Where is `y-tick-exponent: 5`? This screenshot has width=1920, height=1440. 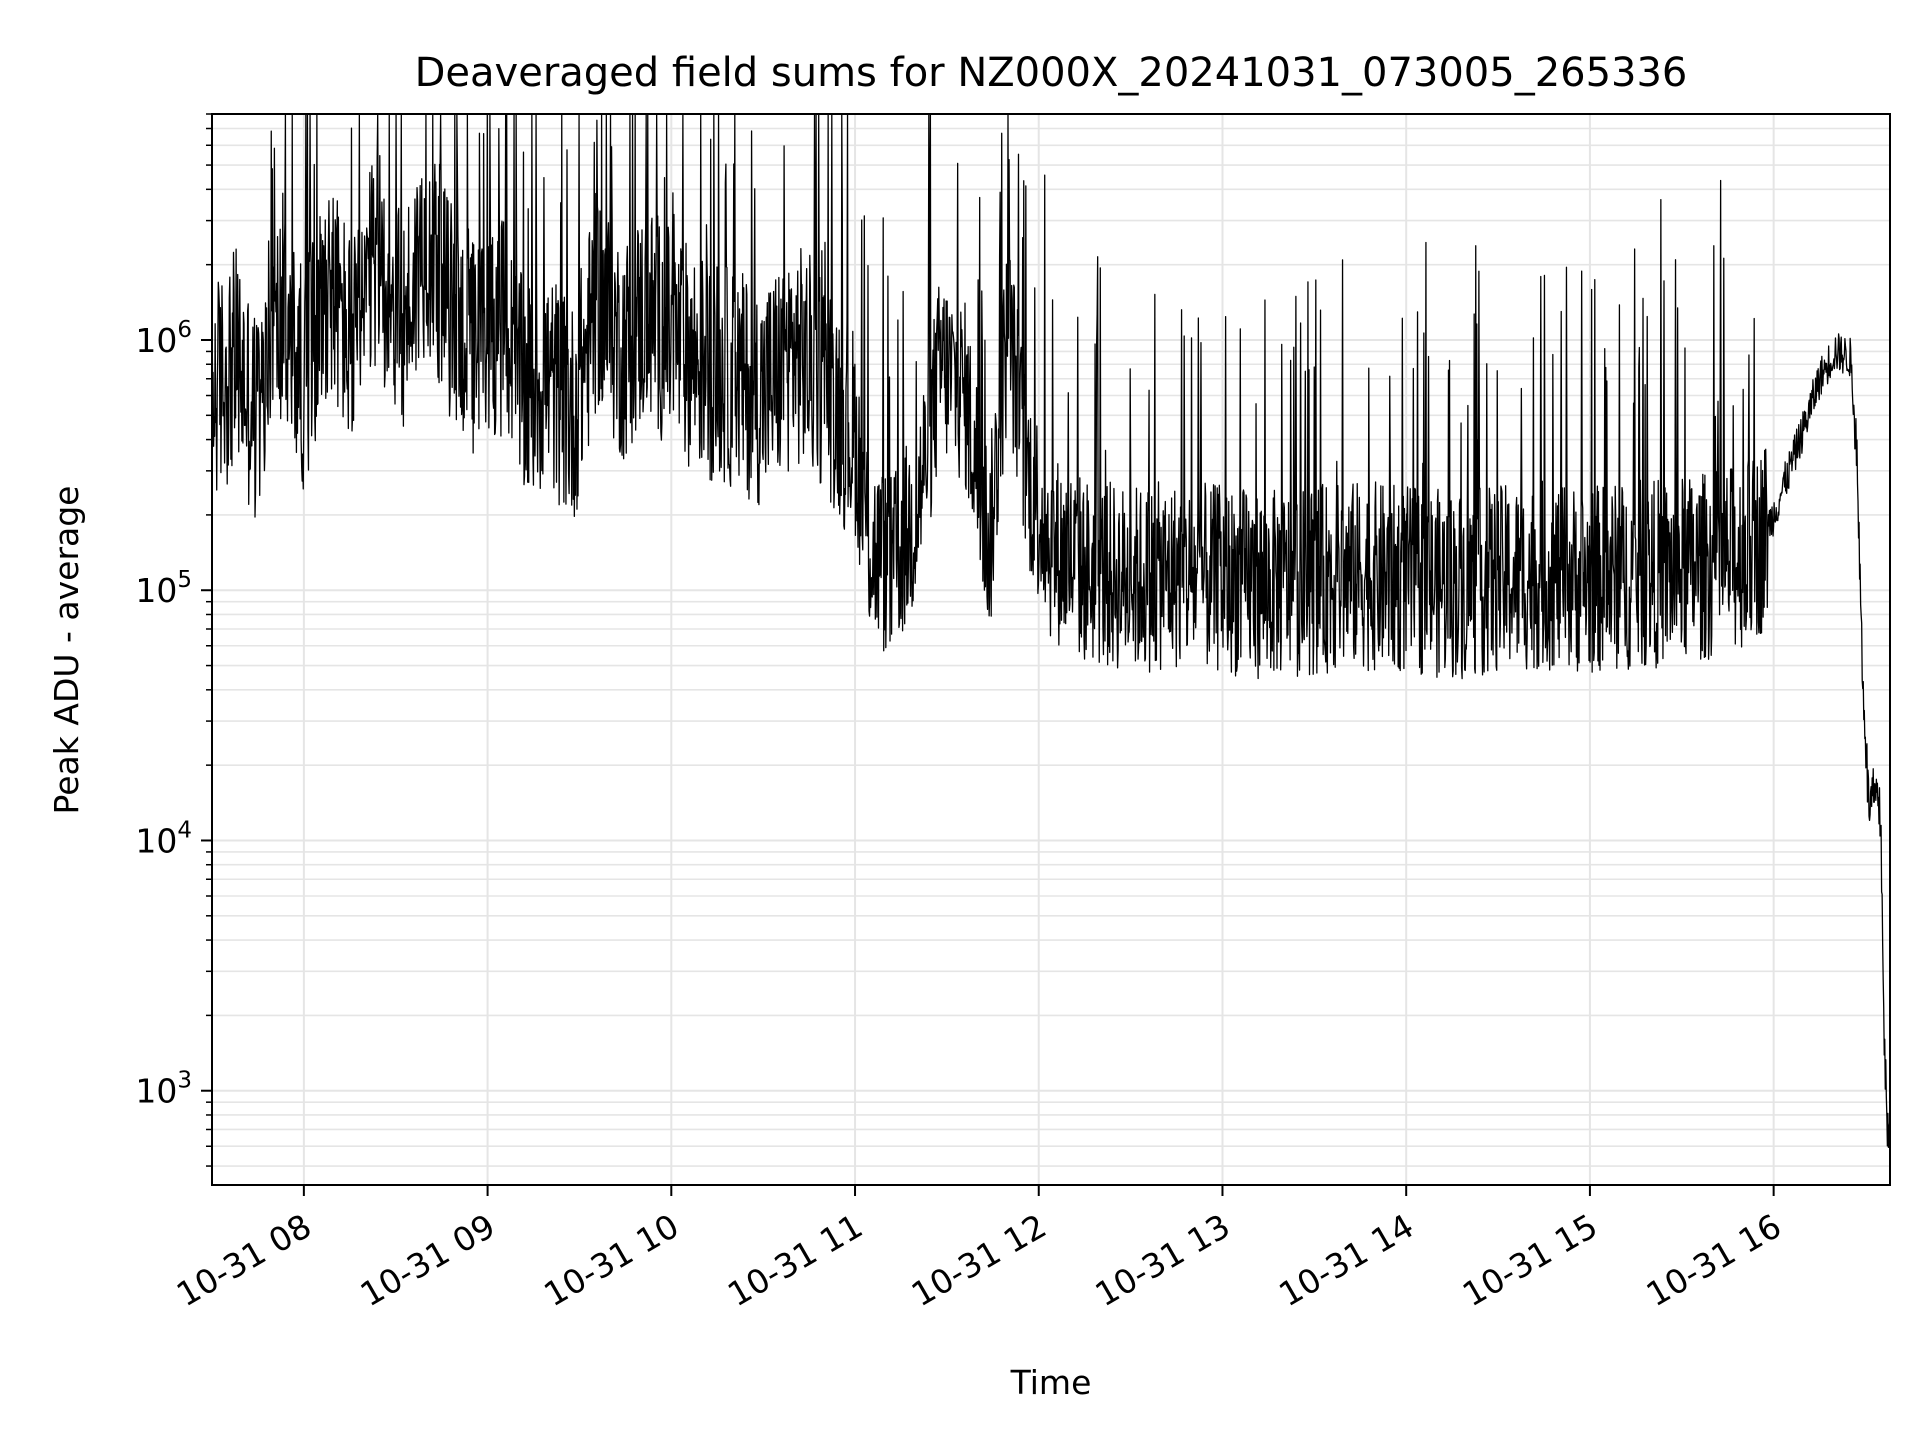 y-tick-exponent: 5 is located at coordinates (184, 580).